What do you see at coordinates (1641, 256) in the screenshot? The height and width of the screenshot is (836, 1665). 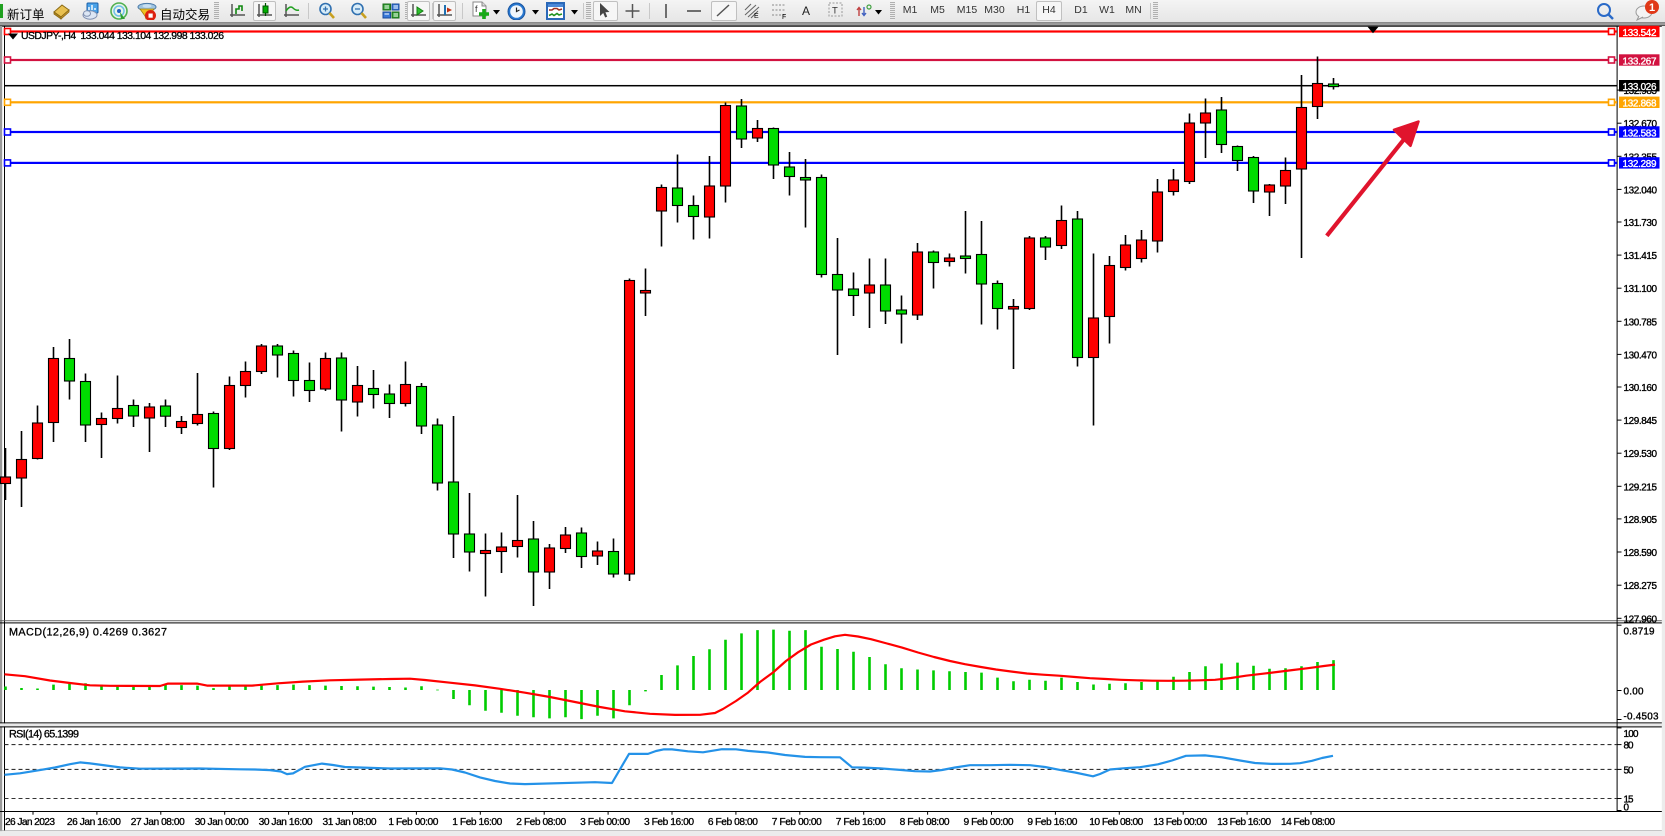 I see `svg-text: 131.415` at bounding box center [1641, 256].